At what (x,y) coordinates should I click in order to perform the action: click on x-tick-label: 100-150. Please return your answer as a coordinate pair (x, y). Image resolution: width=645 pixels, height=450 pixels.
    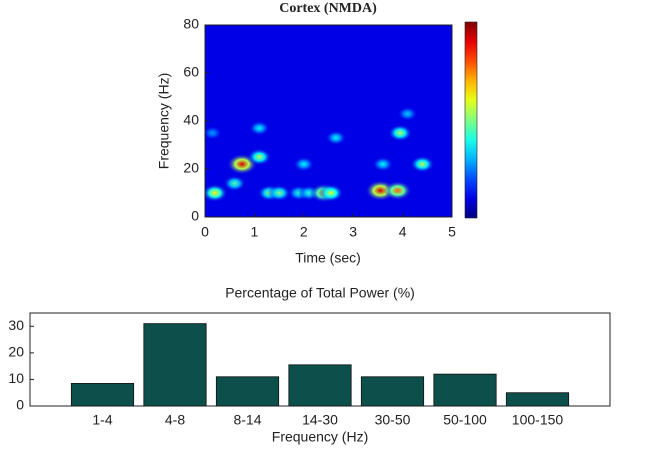
    Looking at the image, I should click on (538, 420).